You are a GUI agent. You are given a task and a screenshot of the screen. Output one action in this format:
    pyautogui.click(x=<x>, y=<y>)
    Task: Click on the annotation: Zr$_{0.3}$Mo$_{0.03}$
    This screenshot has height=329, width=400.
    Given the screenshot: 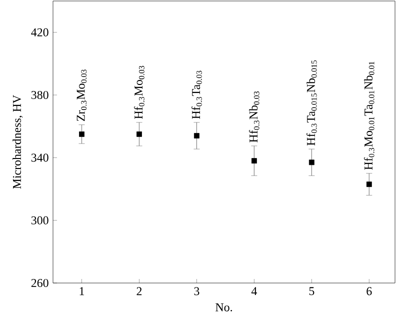 What is the action you would take?
    pyautogui.click(x=81, y=95)
    